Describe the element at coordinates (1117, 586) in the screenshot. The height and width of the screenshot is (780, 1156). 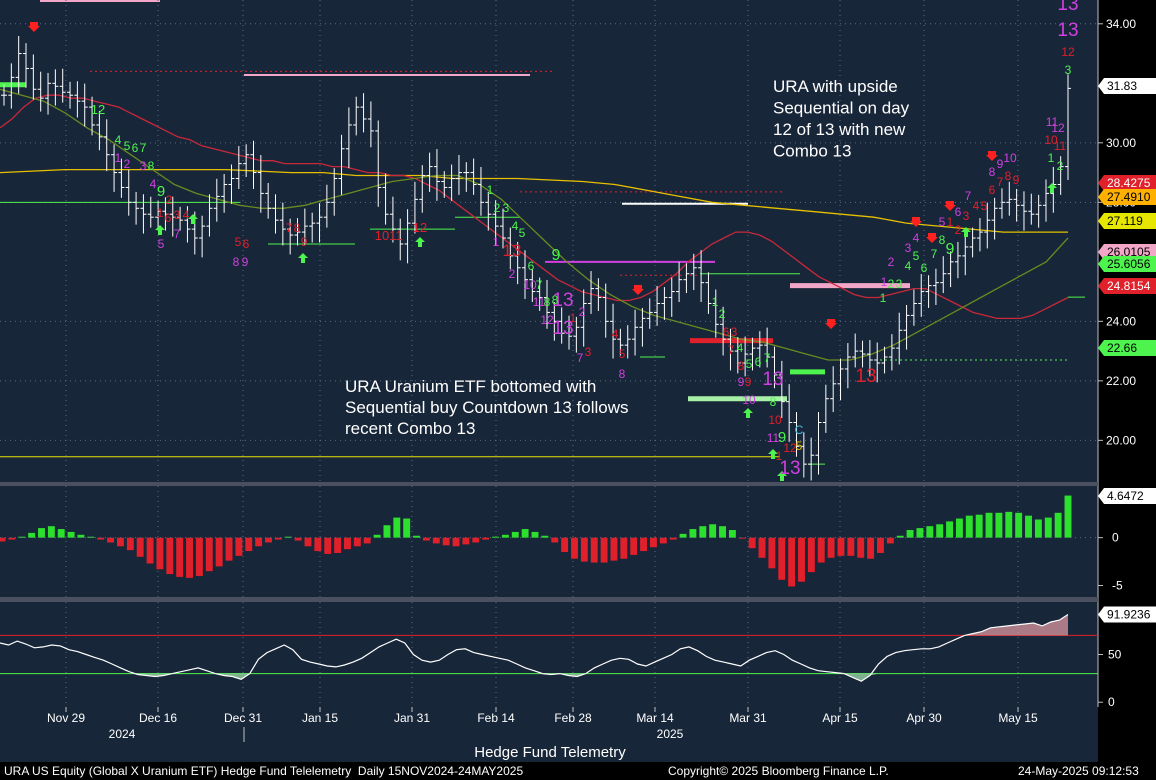
I see `macd-tick-label: -5` at that location.